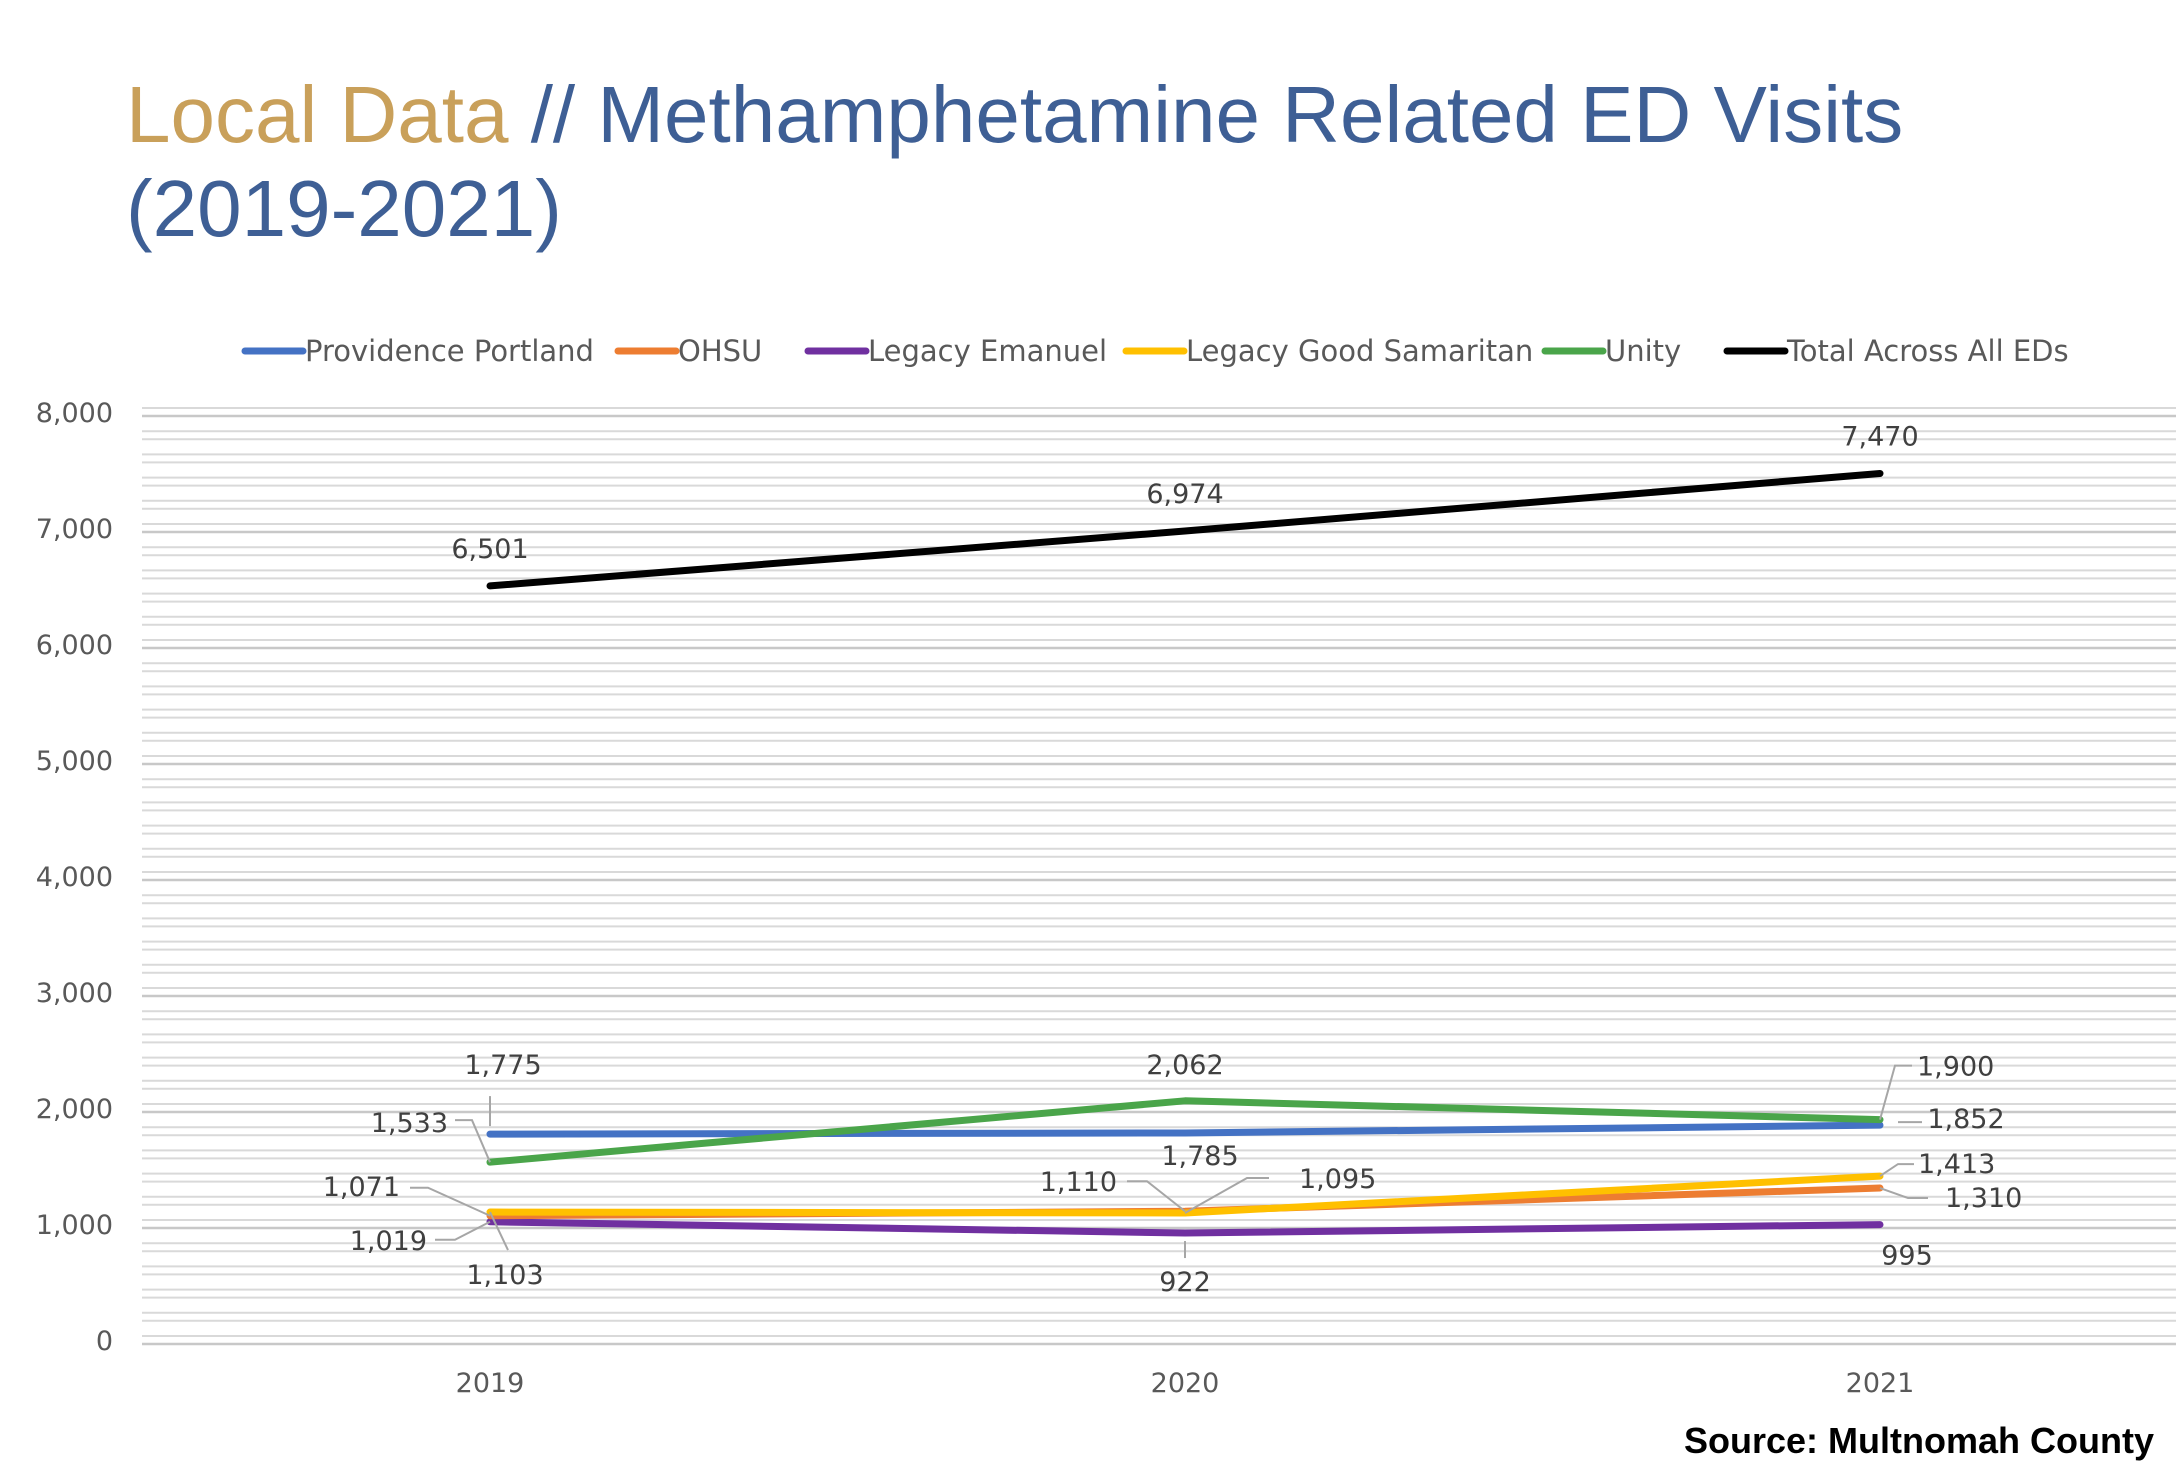  What do you see at coordinates (1337, 1179) in the screenshot?
I see `data-label: 1,095` at bounding box center [1337, 1179].